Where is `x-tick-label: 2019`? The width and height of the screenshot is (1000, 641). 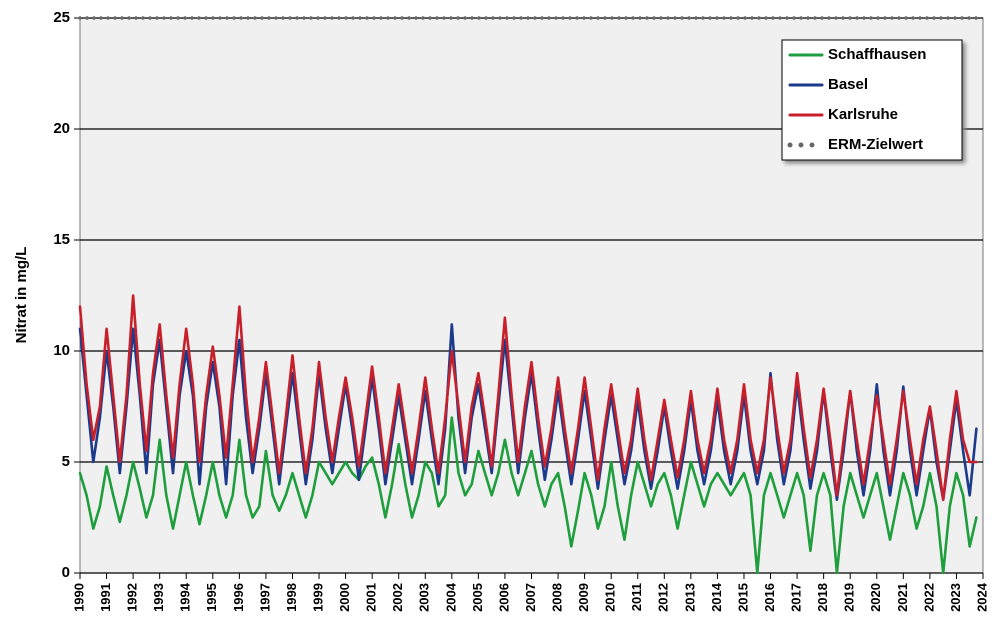
x-tick-label: 2019 is located at coordinates (849, 597).